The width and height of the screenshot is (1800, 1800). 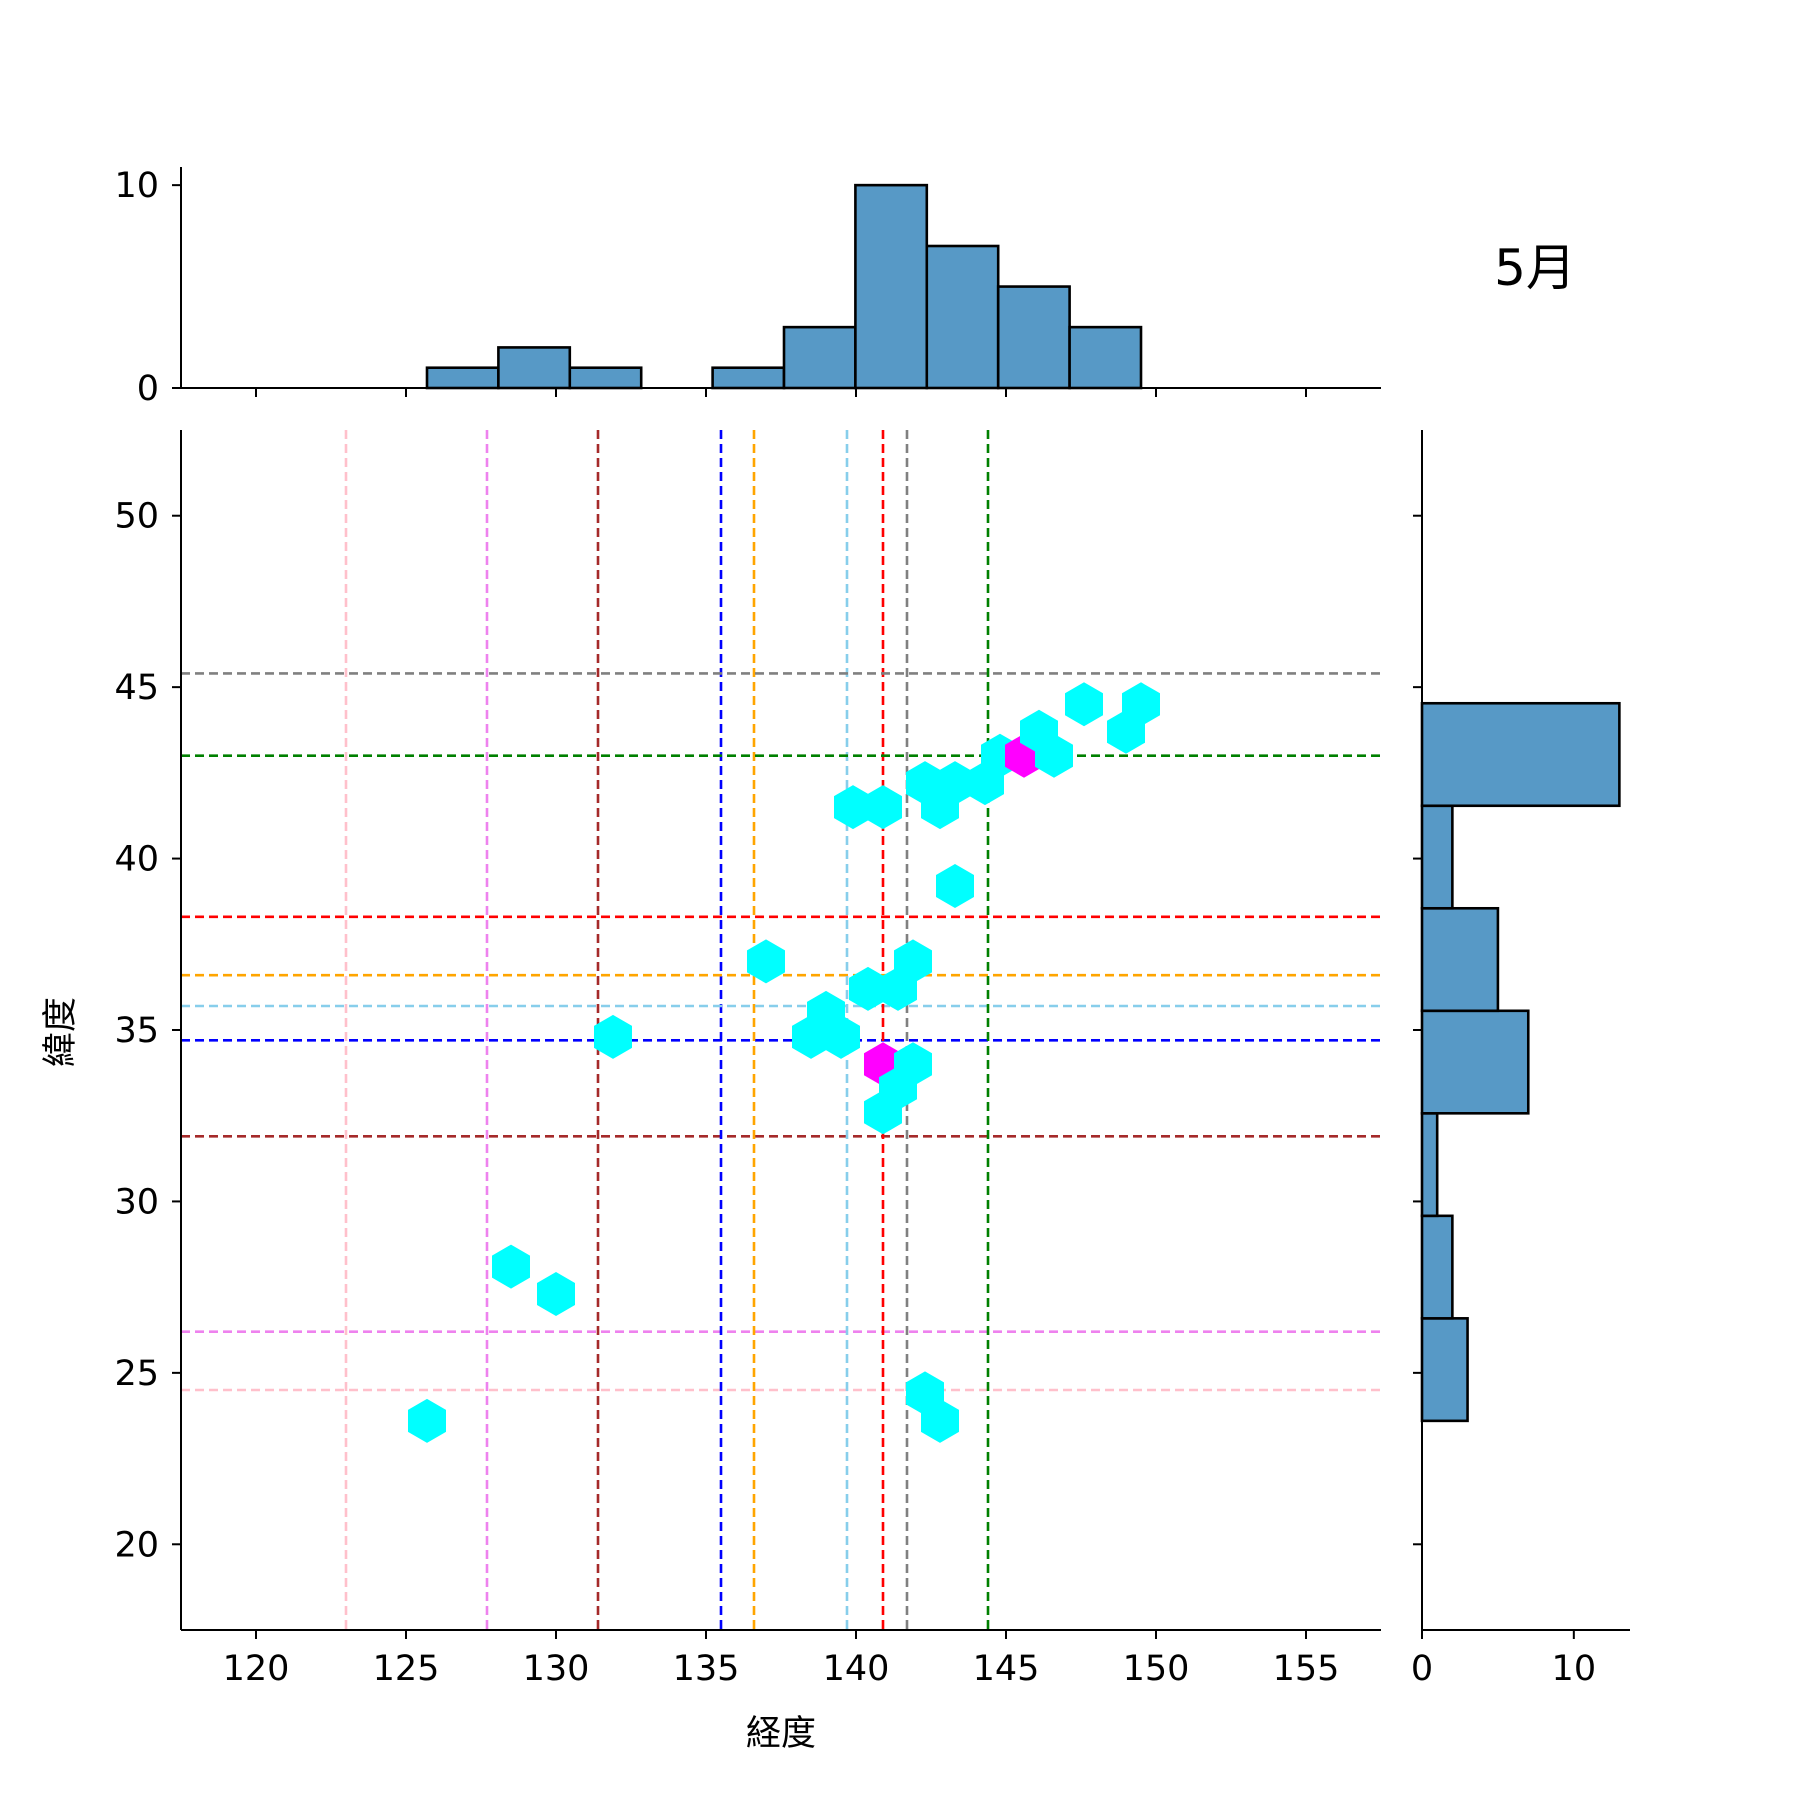 What do you see at coordinates (406, 1669) in the screenshot?
I see `x-tick-label: 125` at bounding box center [406, 1669].